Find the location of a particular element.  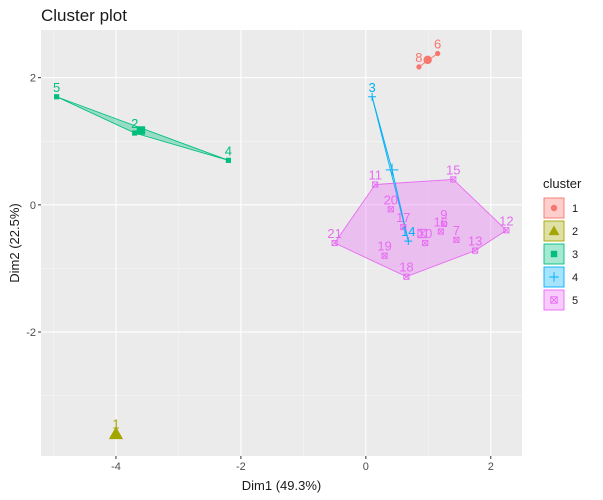

data-point-20-d2 is located at coordinates (390, 209).